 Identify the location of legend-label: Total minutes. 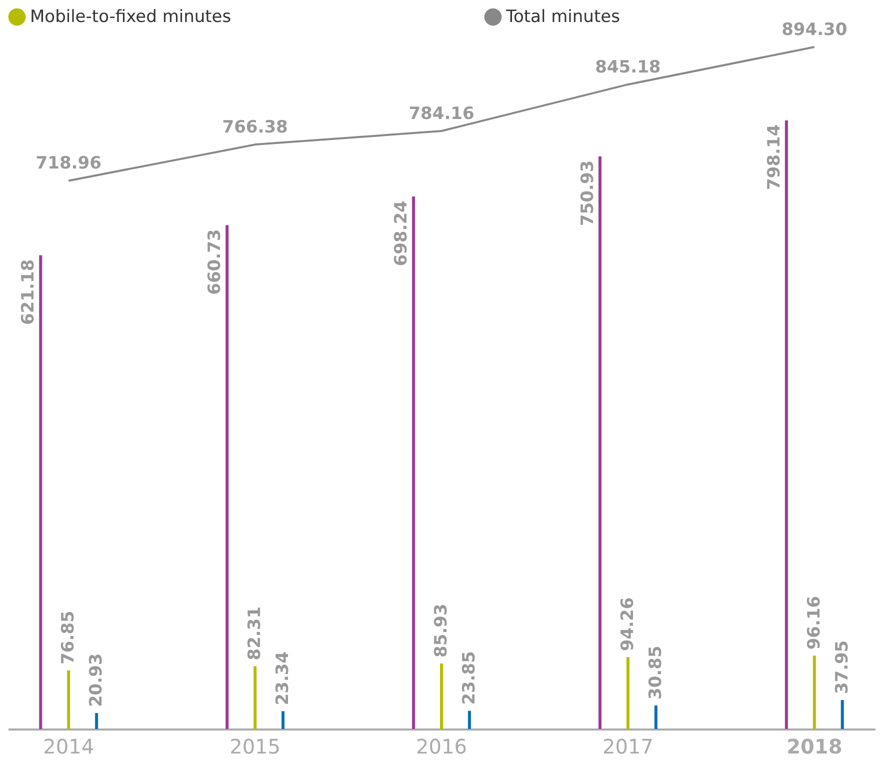
(562, 17).